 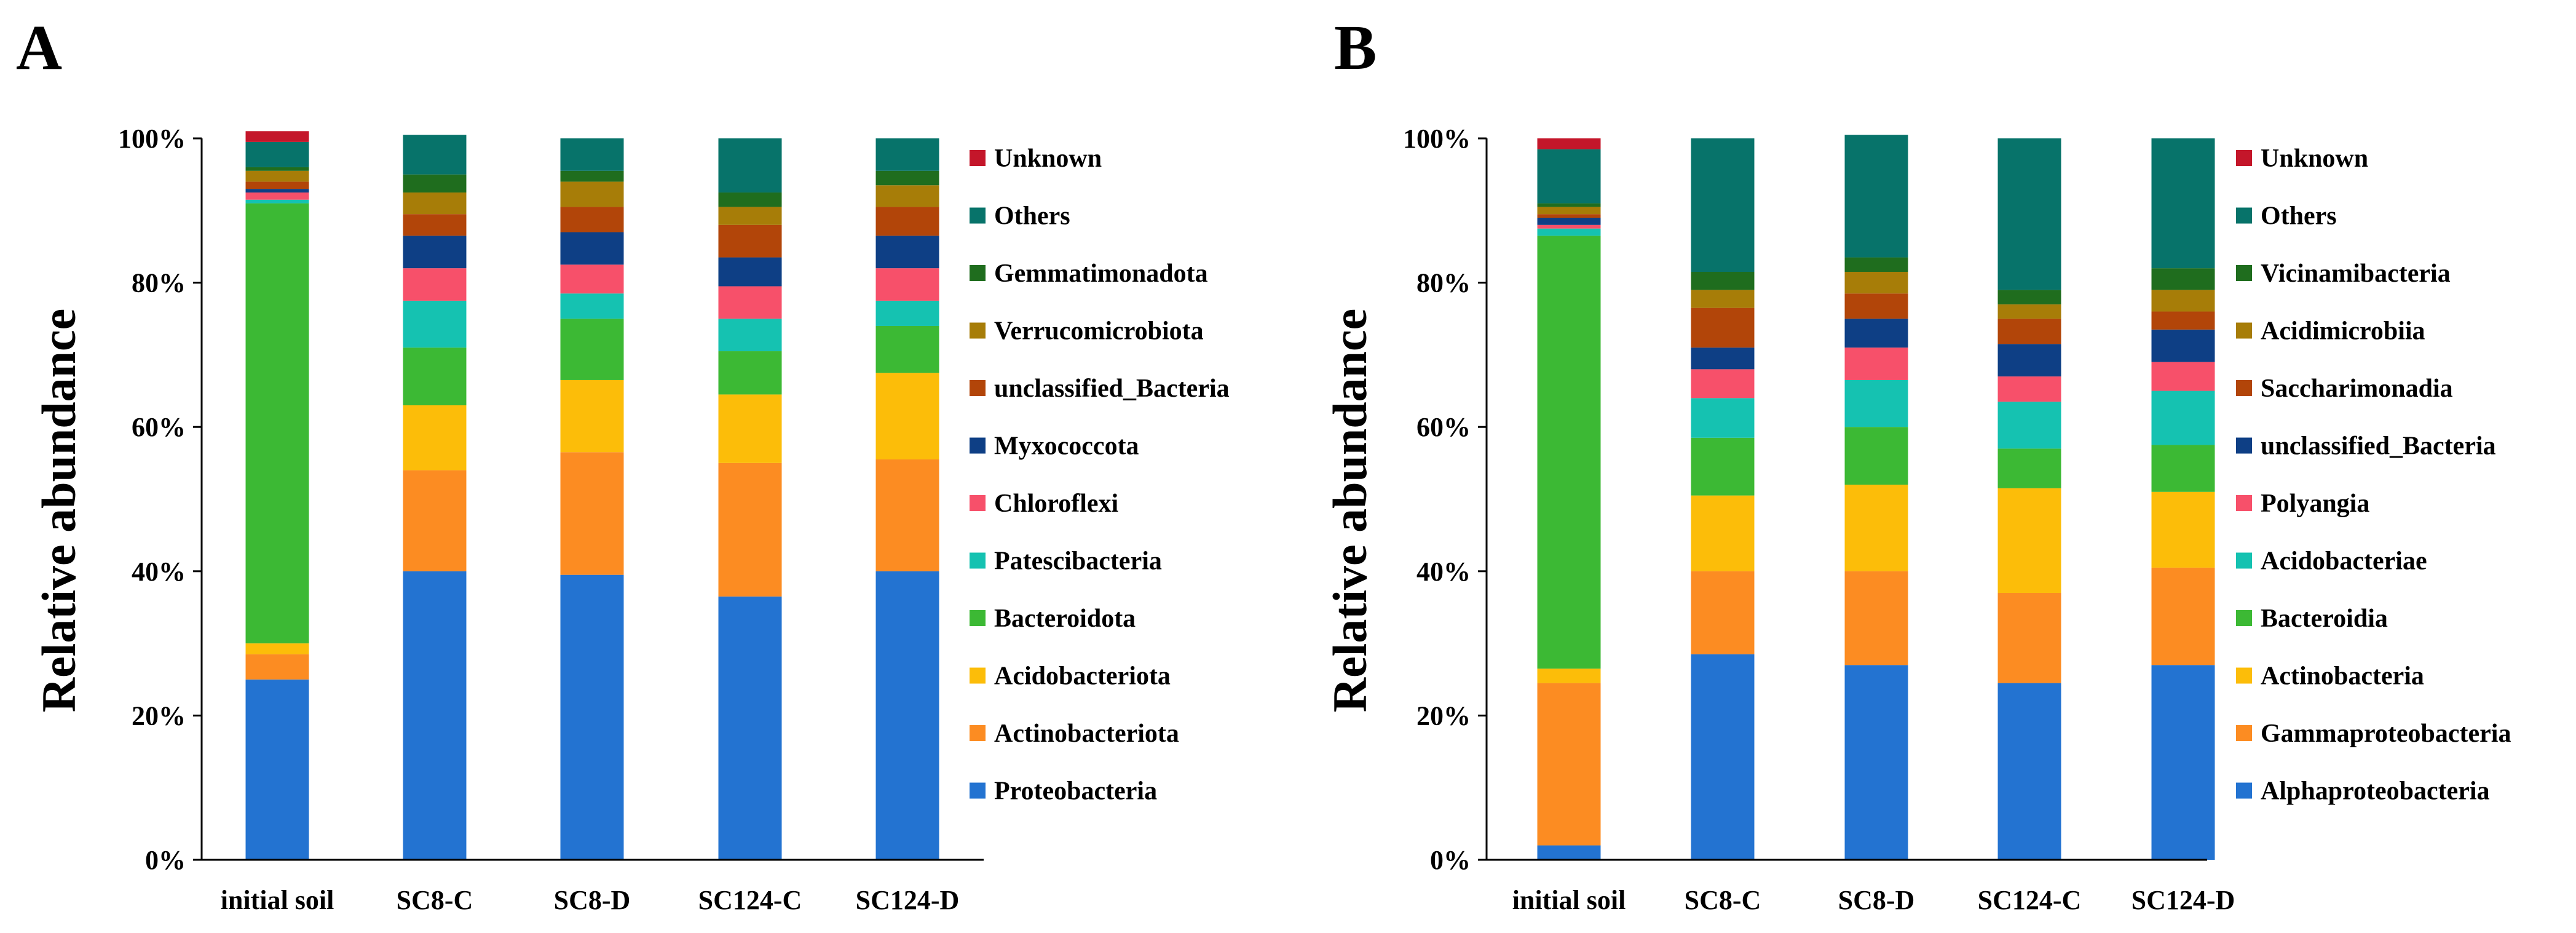 I want to click on panel-b-bar-initial-soil-acidobacteriae, so click(x=1569, y=232).